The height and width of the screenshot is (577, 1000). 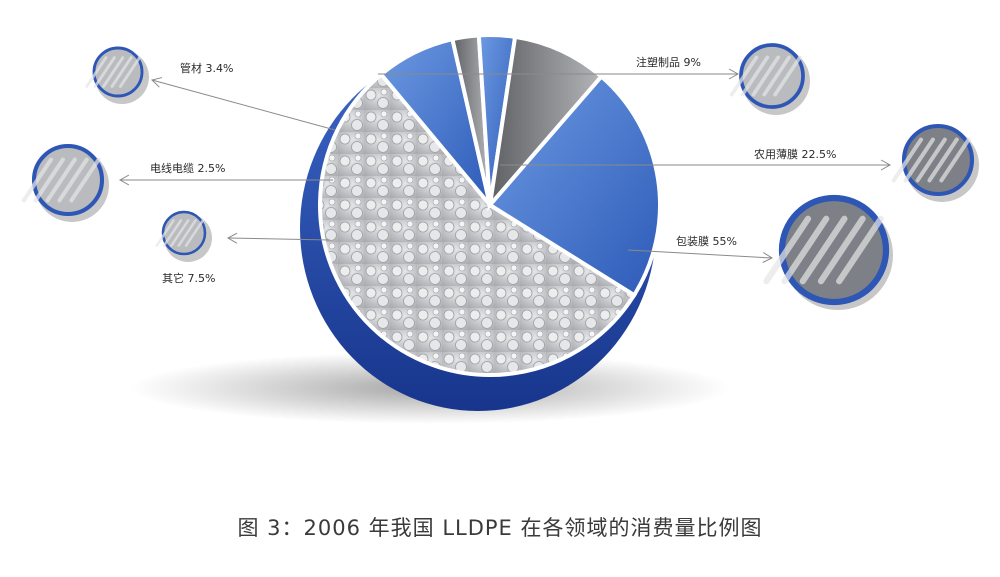 I want to click on slice-label-0: 包装膜 55%, so click(x=706, y=241).